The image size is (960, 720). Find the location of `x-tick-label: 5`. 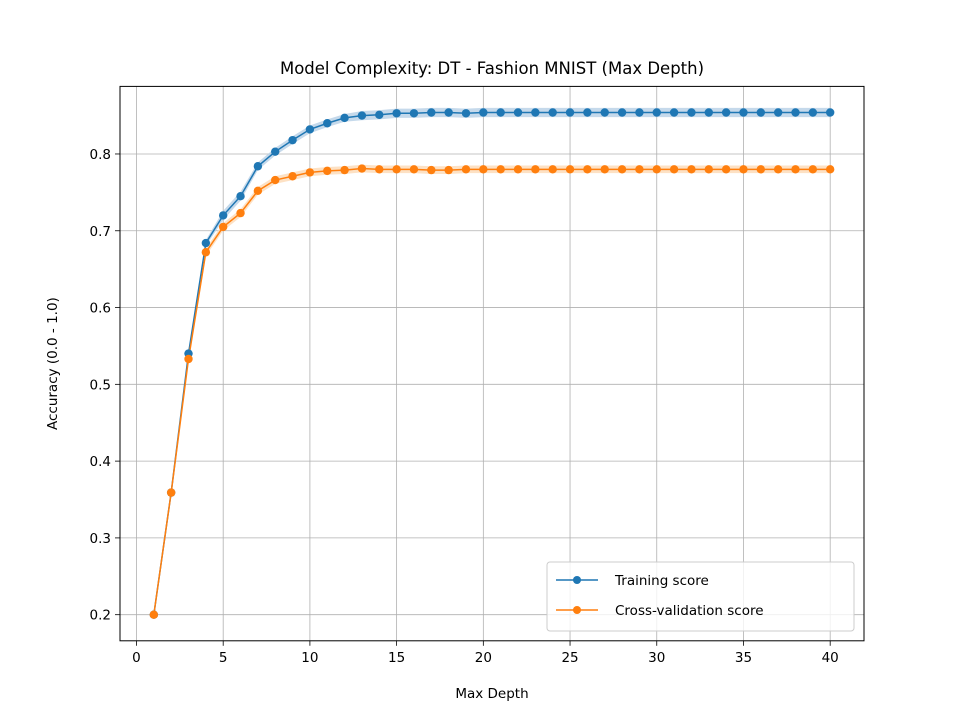

x-tick-label: 5 is located at coordinates (223, 658).